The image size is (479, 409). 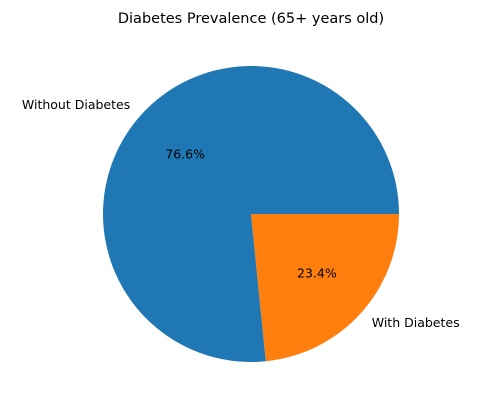 What do you see at coordinates (325, 288) in the screenshot?
I see `pie-slice-with-diabetes` at bounding box center [325, 288].